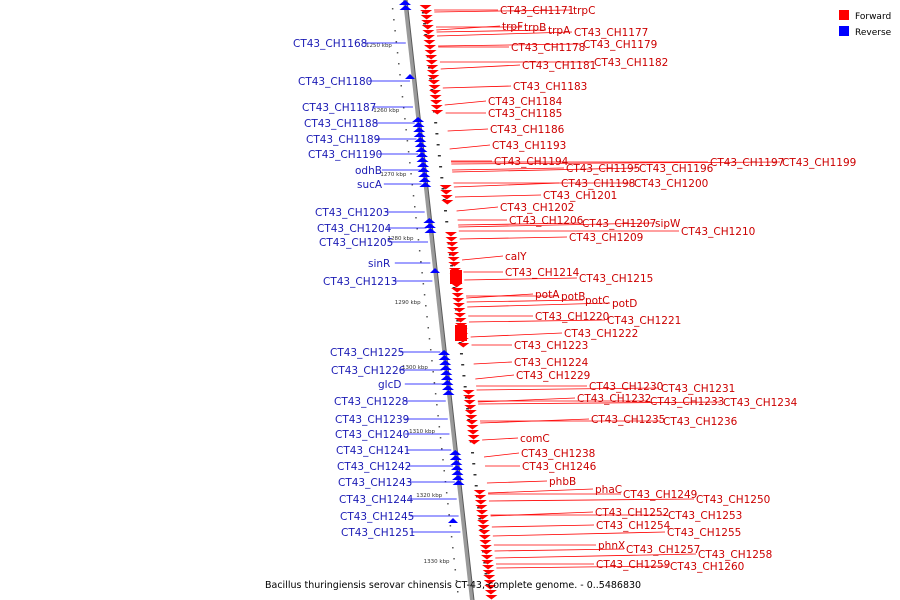 This screenshot has width=900, height=600. What do you see at coordinates (356, 243) in the screenshot?
I see `reverse-gene-label: CT43_CH1205` at bounding box center [356, 243].